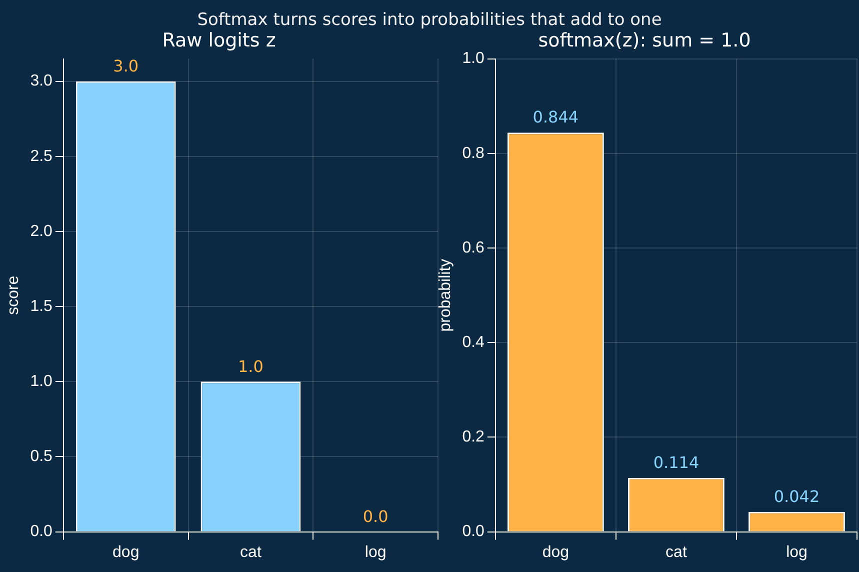 The image size is (859, 572). What do you see at coordinates (473, 247) in the screenshot?
I see `y-tick-label: 0.6` at bounding box center [473, 247].